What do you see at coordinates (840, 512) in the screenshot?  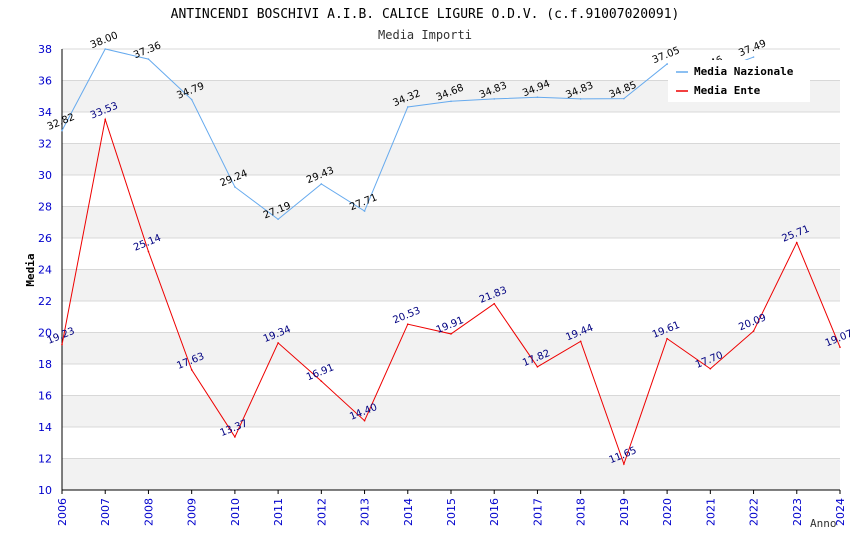 I see `x-tick-label: 2024` at bounding box center [840, 512].